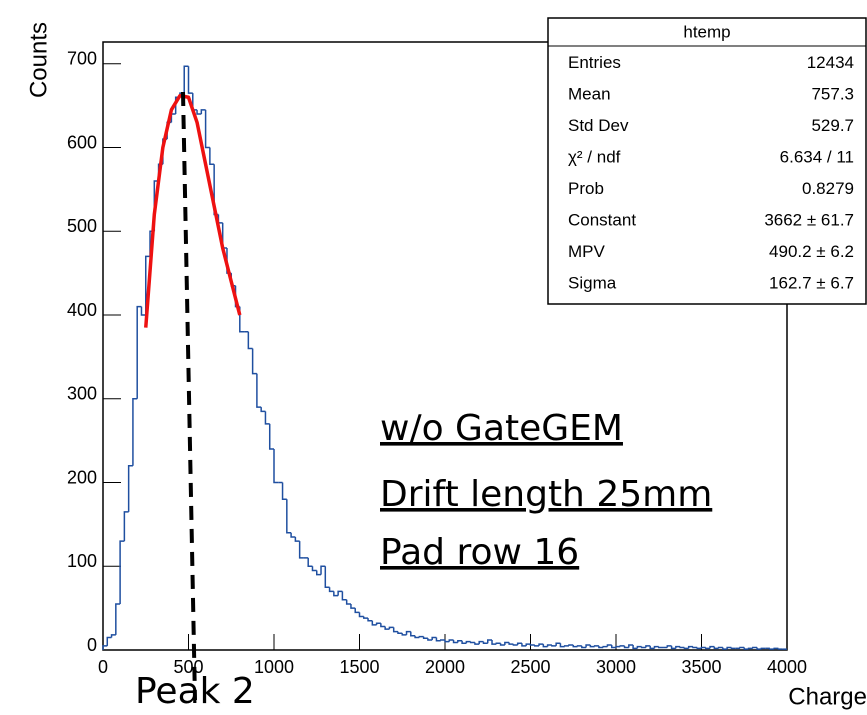  Describe the element at coordinates (594, 157) in the screenshot. I see `stats-label: χ² / ndf` at that location.